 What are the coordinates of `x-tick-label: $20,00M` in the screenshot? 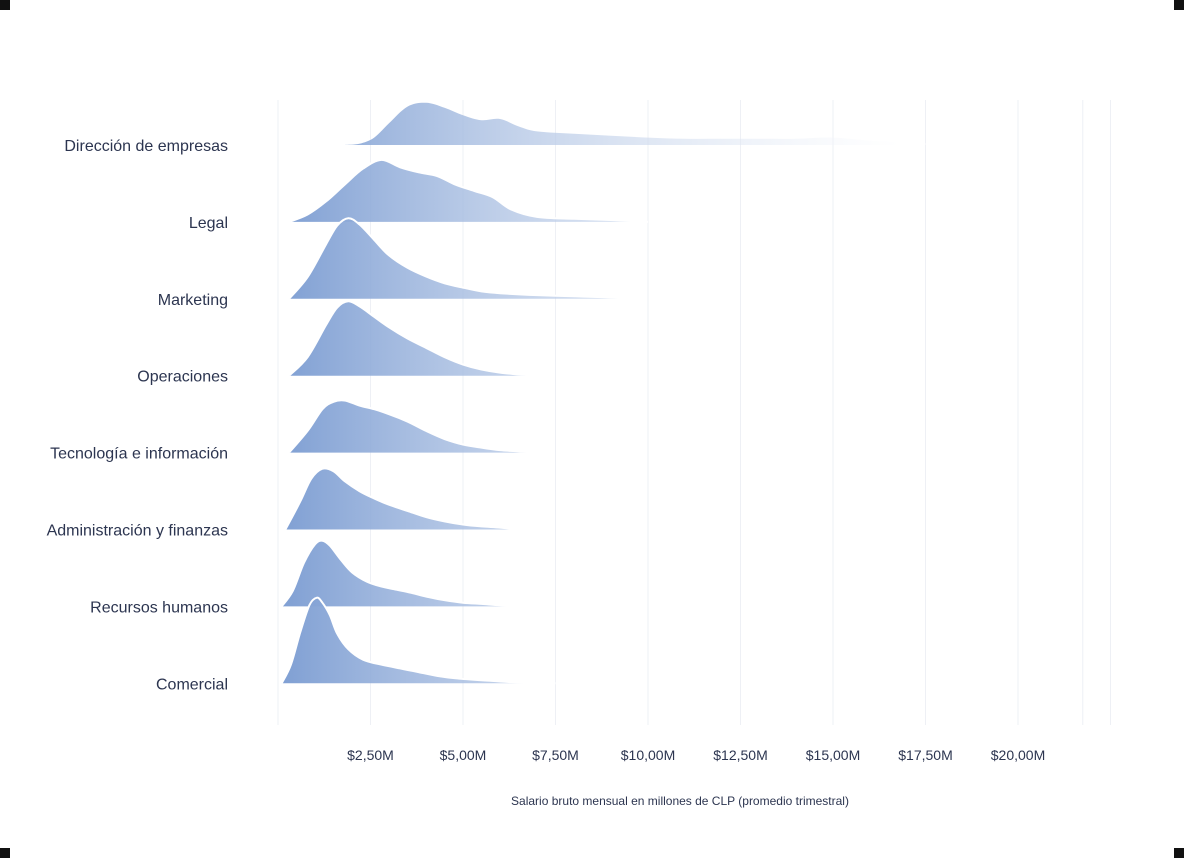 It's located at (1018, 755).